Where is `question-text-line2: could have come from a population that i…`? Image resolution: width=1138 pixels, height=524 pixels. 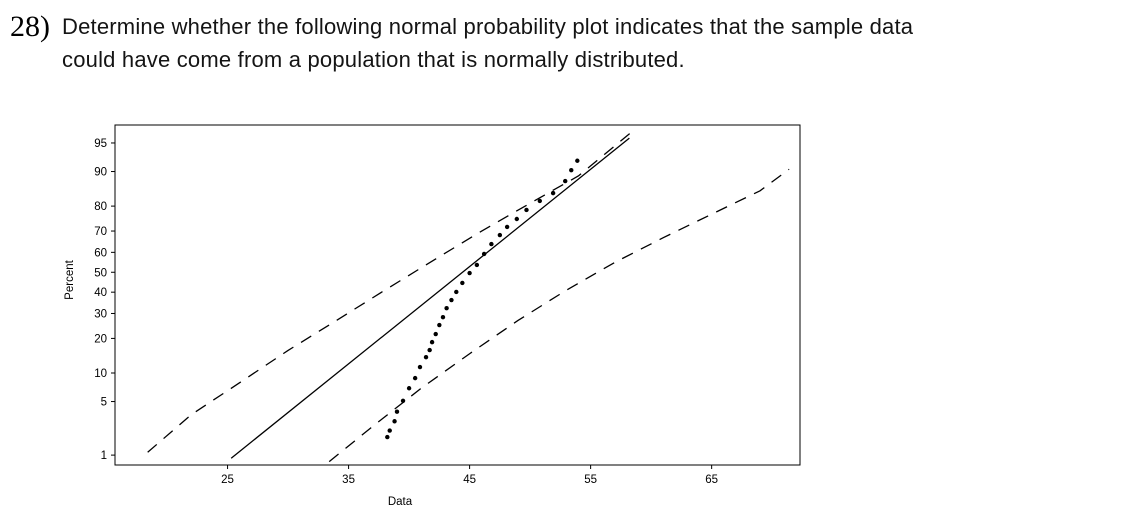 question-text-line2: could have come from a population that i… is located at coordinates (373, 59).